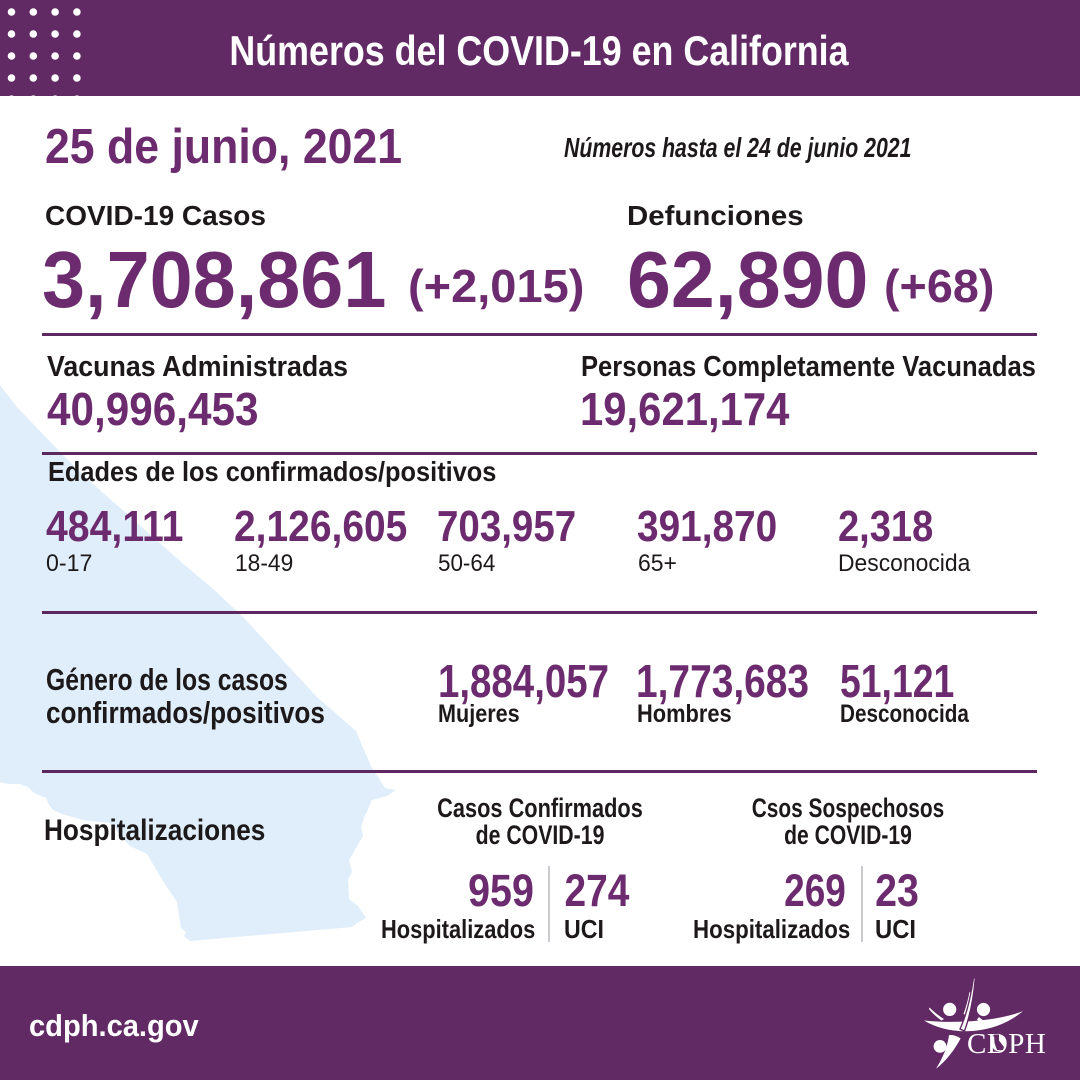 The height and width of the screenshot is (1080, 1080). I want to click on svg-text: CDPH, so click(1006, 1044).